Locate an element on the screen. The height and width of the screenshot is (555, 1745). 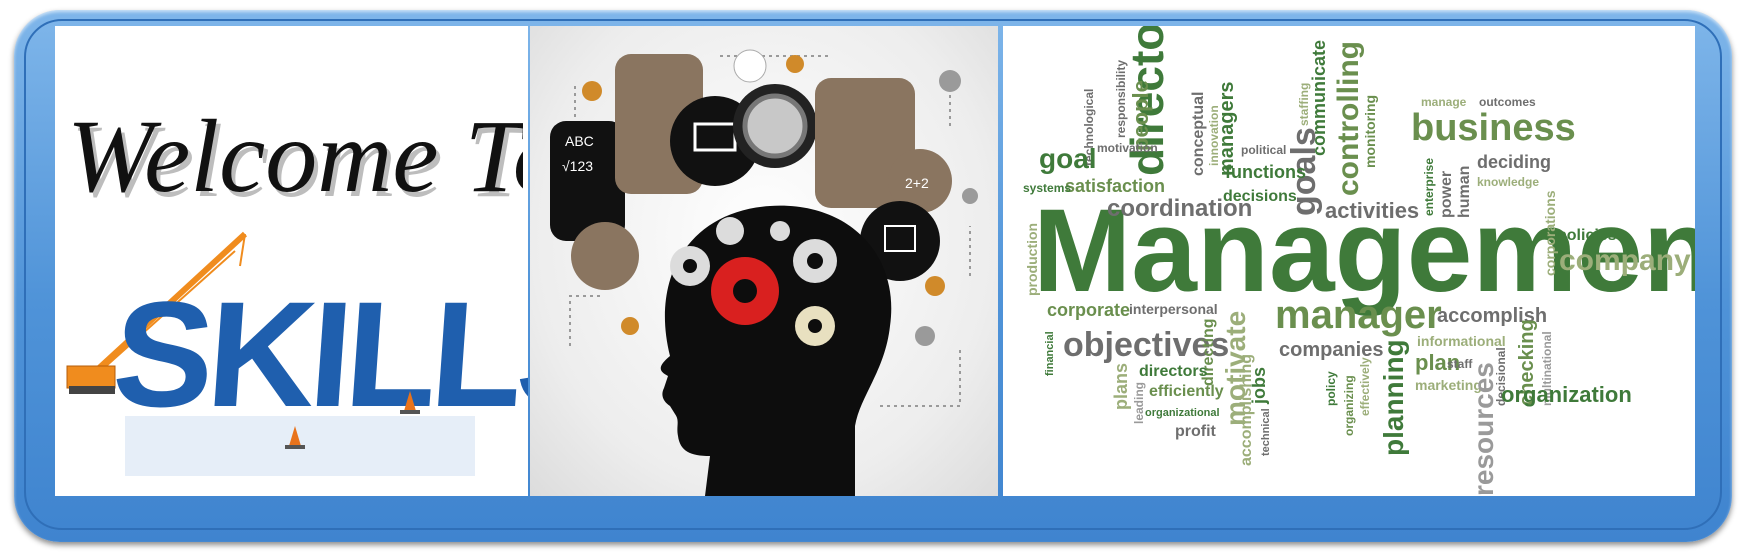
svg-text: policies is located at coordinates (1587, 235).